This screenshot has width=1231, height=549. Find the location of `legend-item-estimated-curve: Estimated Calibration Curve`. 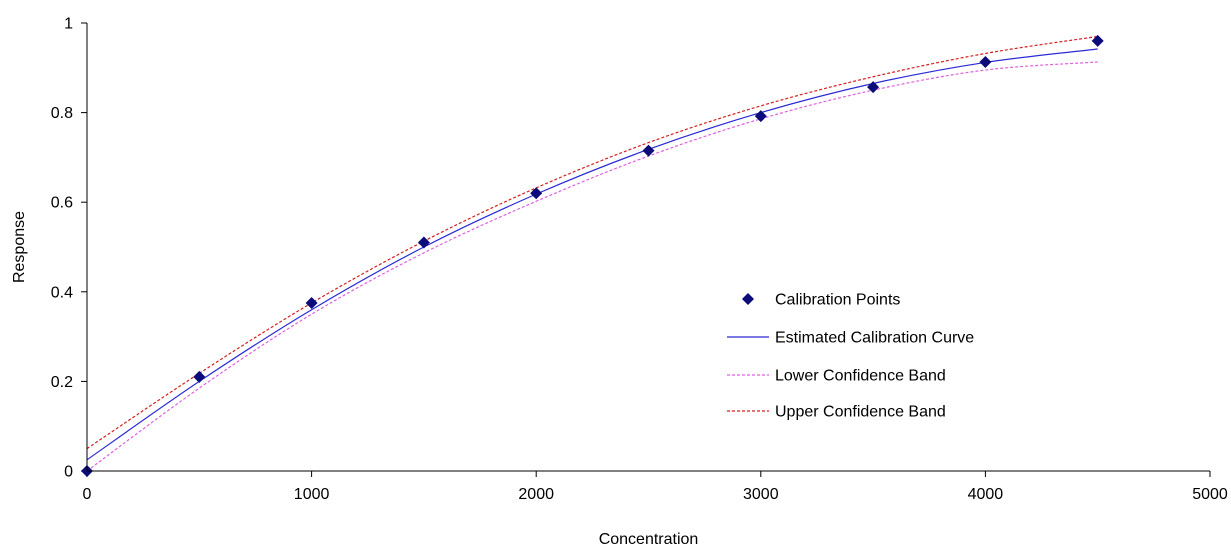

legend-item-estimated-curve: Estimated Calibration Curve is located at coordinates (850, 338).